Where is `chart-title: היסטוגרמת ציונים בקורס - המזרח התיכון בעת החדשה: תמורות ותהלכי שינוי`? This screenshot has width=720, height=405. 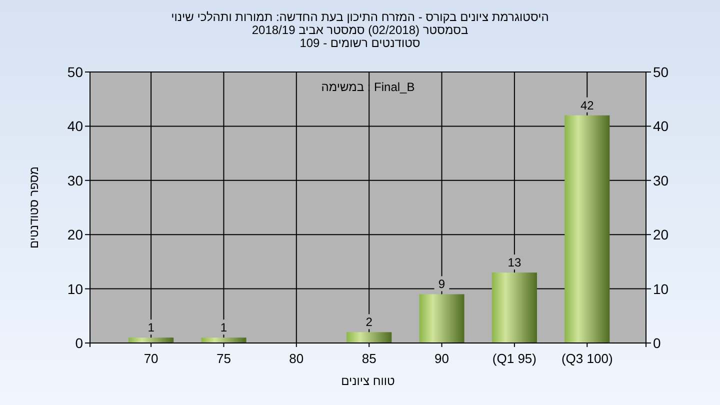
chart-title: היסטוגרמת ציונים בקורס - המזרח התיכון בעת החדשה: תמורות ותהלכי שינוי is located at coordinates (360, 17).